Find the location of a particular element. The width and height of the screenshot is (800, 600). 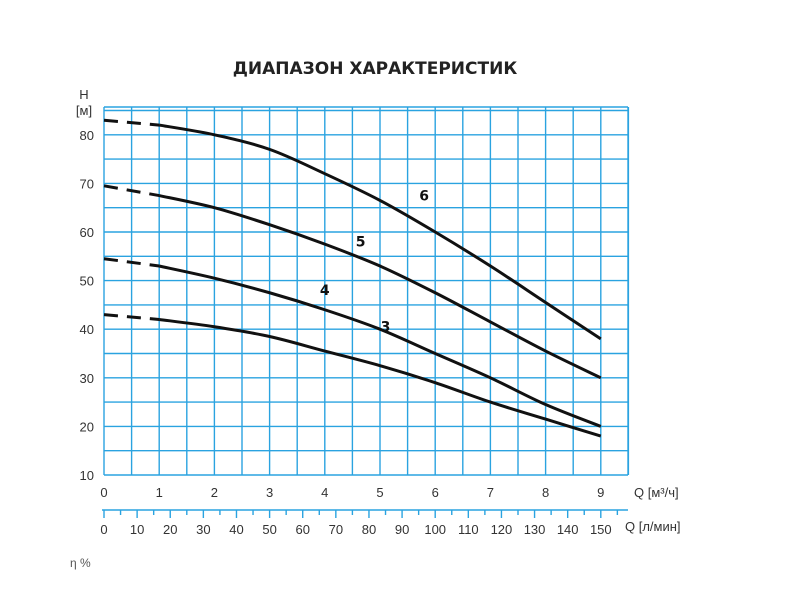

x-tick-label: 9 is located at coordinates (600, 492).